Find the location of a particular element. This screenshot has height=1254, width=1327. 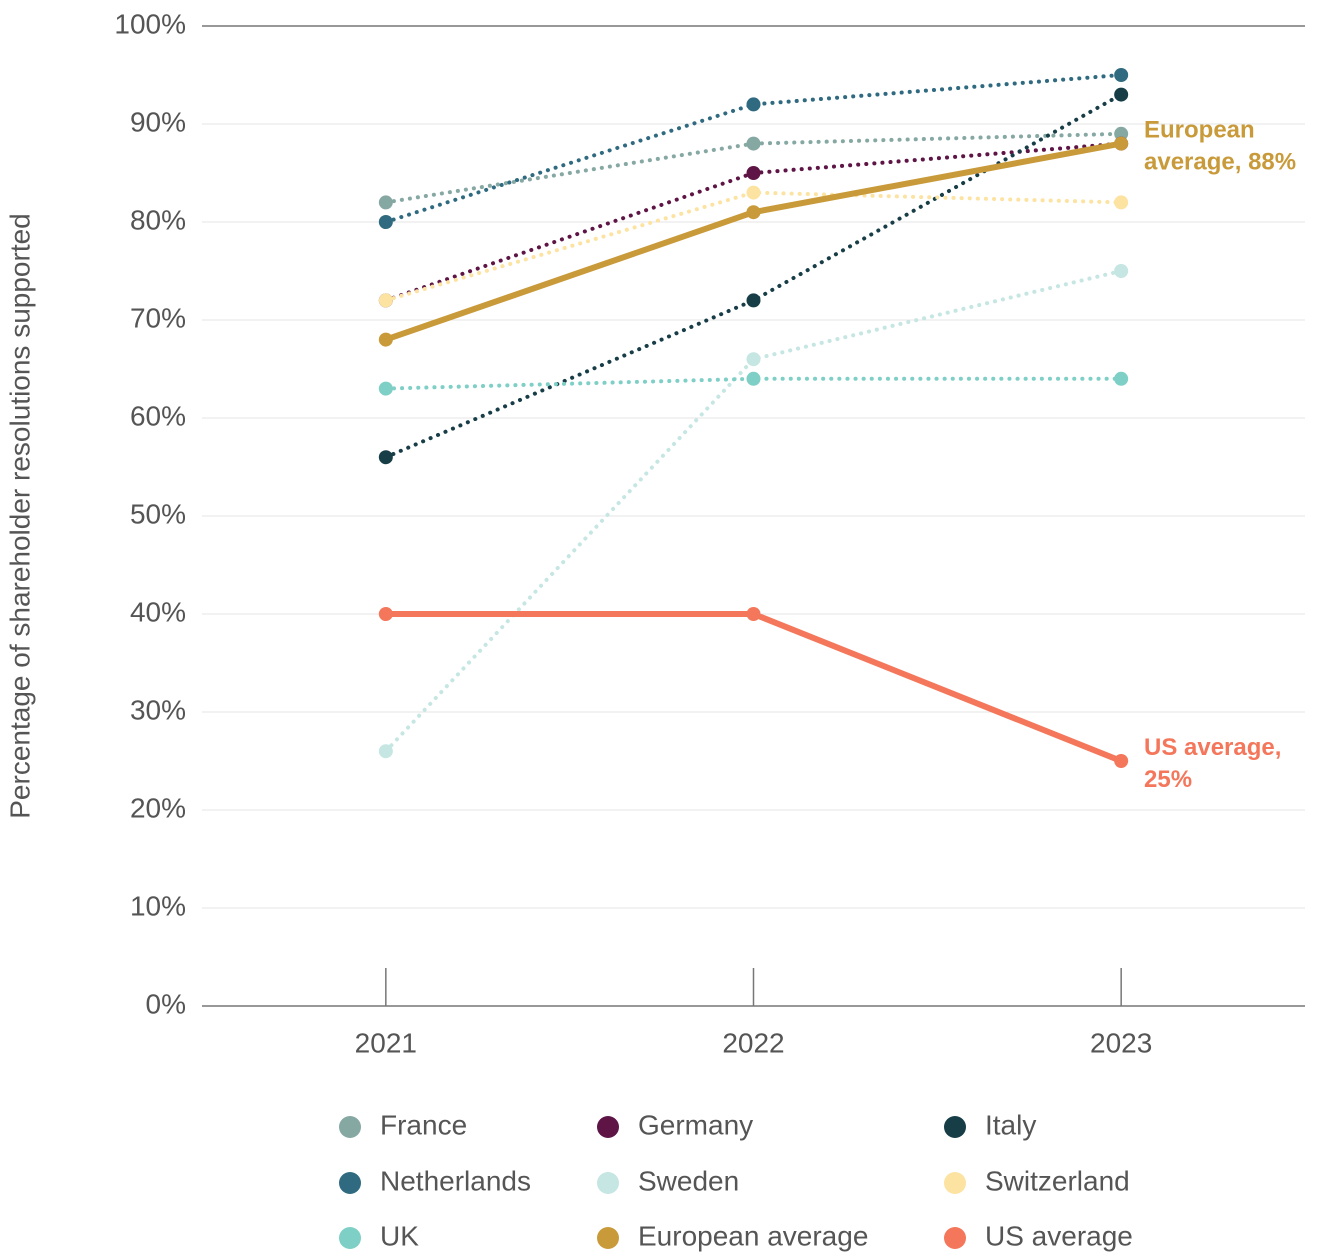

annotation: European average, 88% is located at coordinates (1220, 146).